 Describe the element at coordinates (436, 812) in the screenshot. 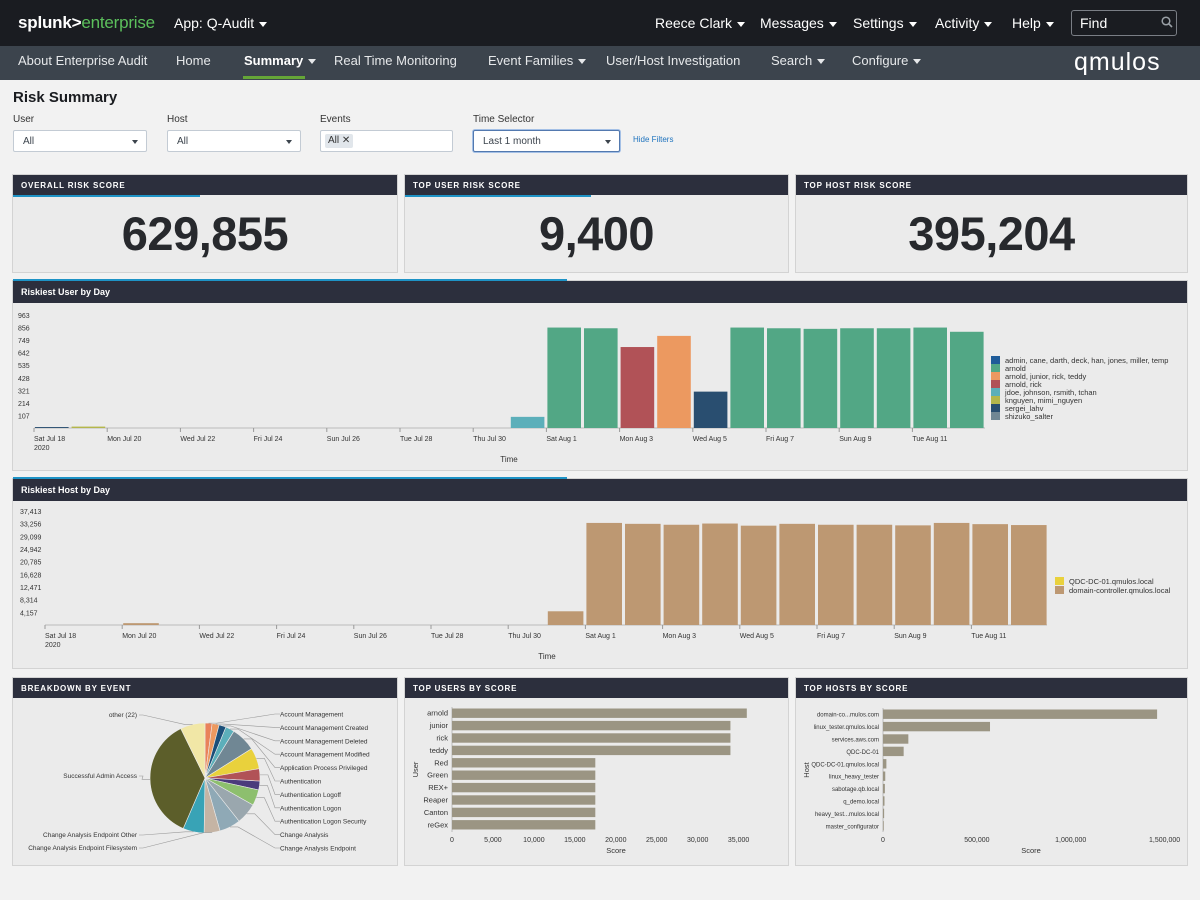

I see `category-label: Canton` at that location.